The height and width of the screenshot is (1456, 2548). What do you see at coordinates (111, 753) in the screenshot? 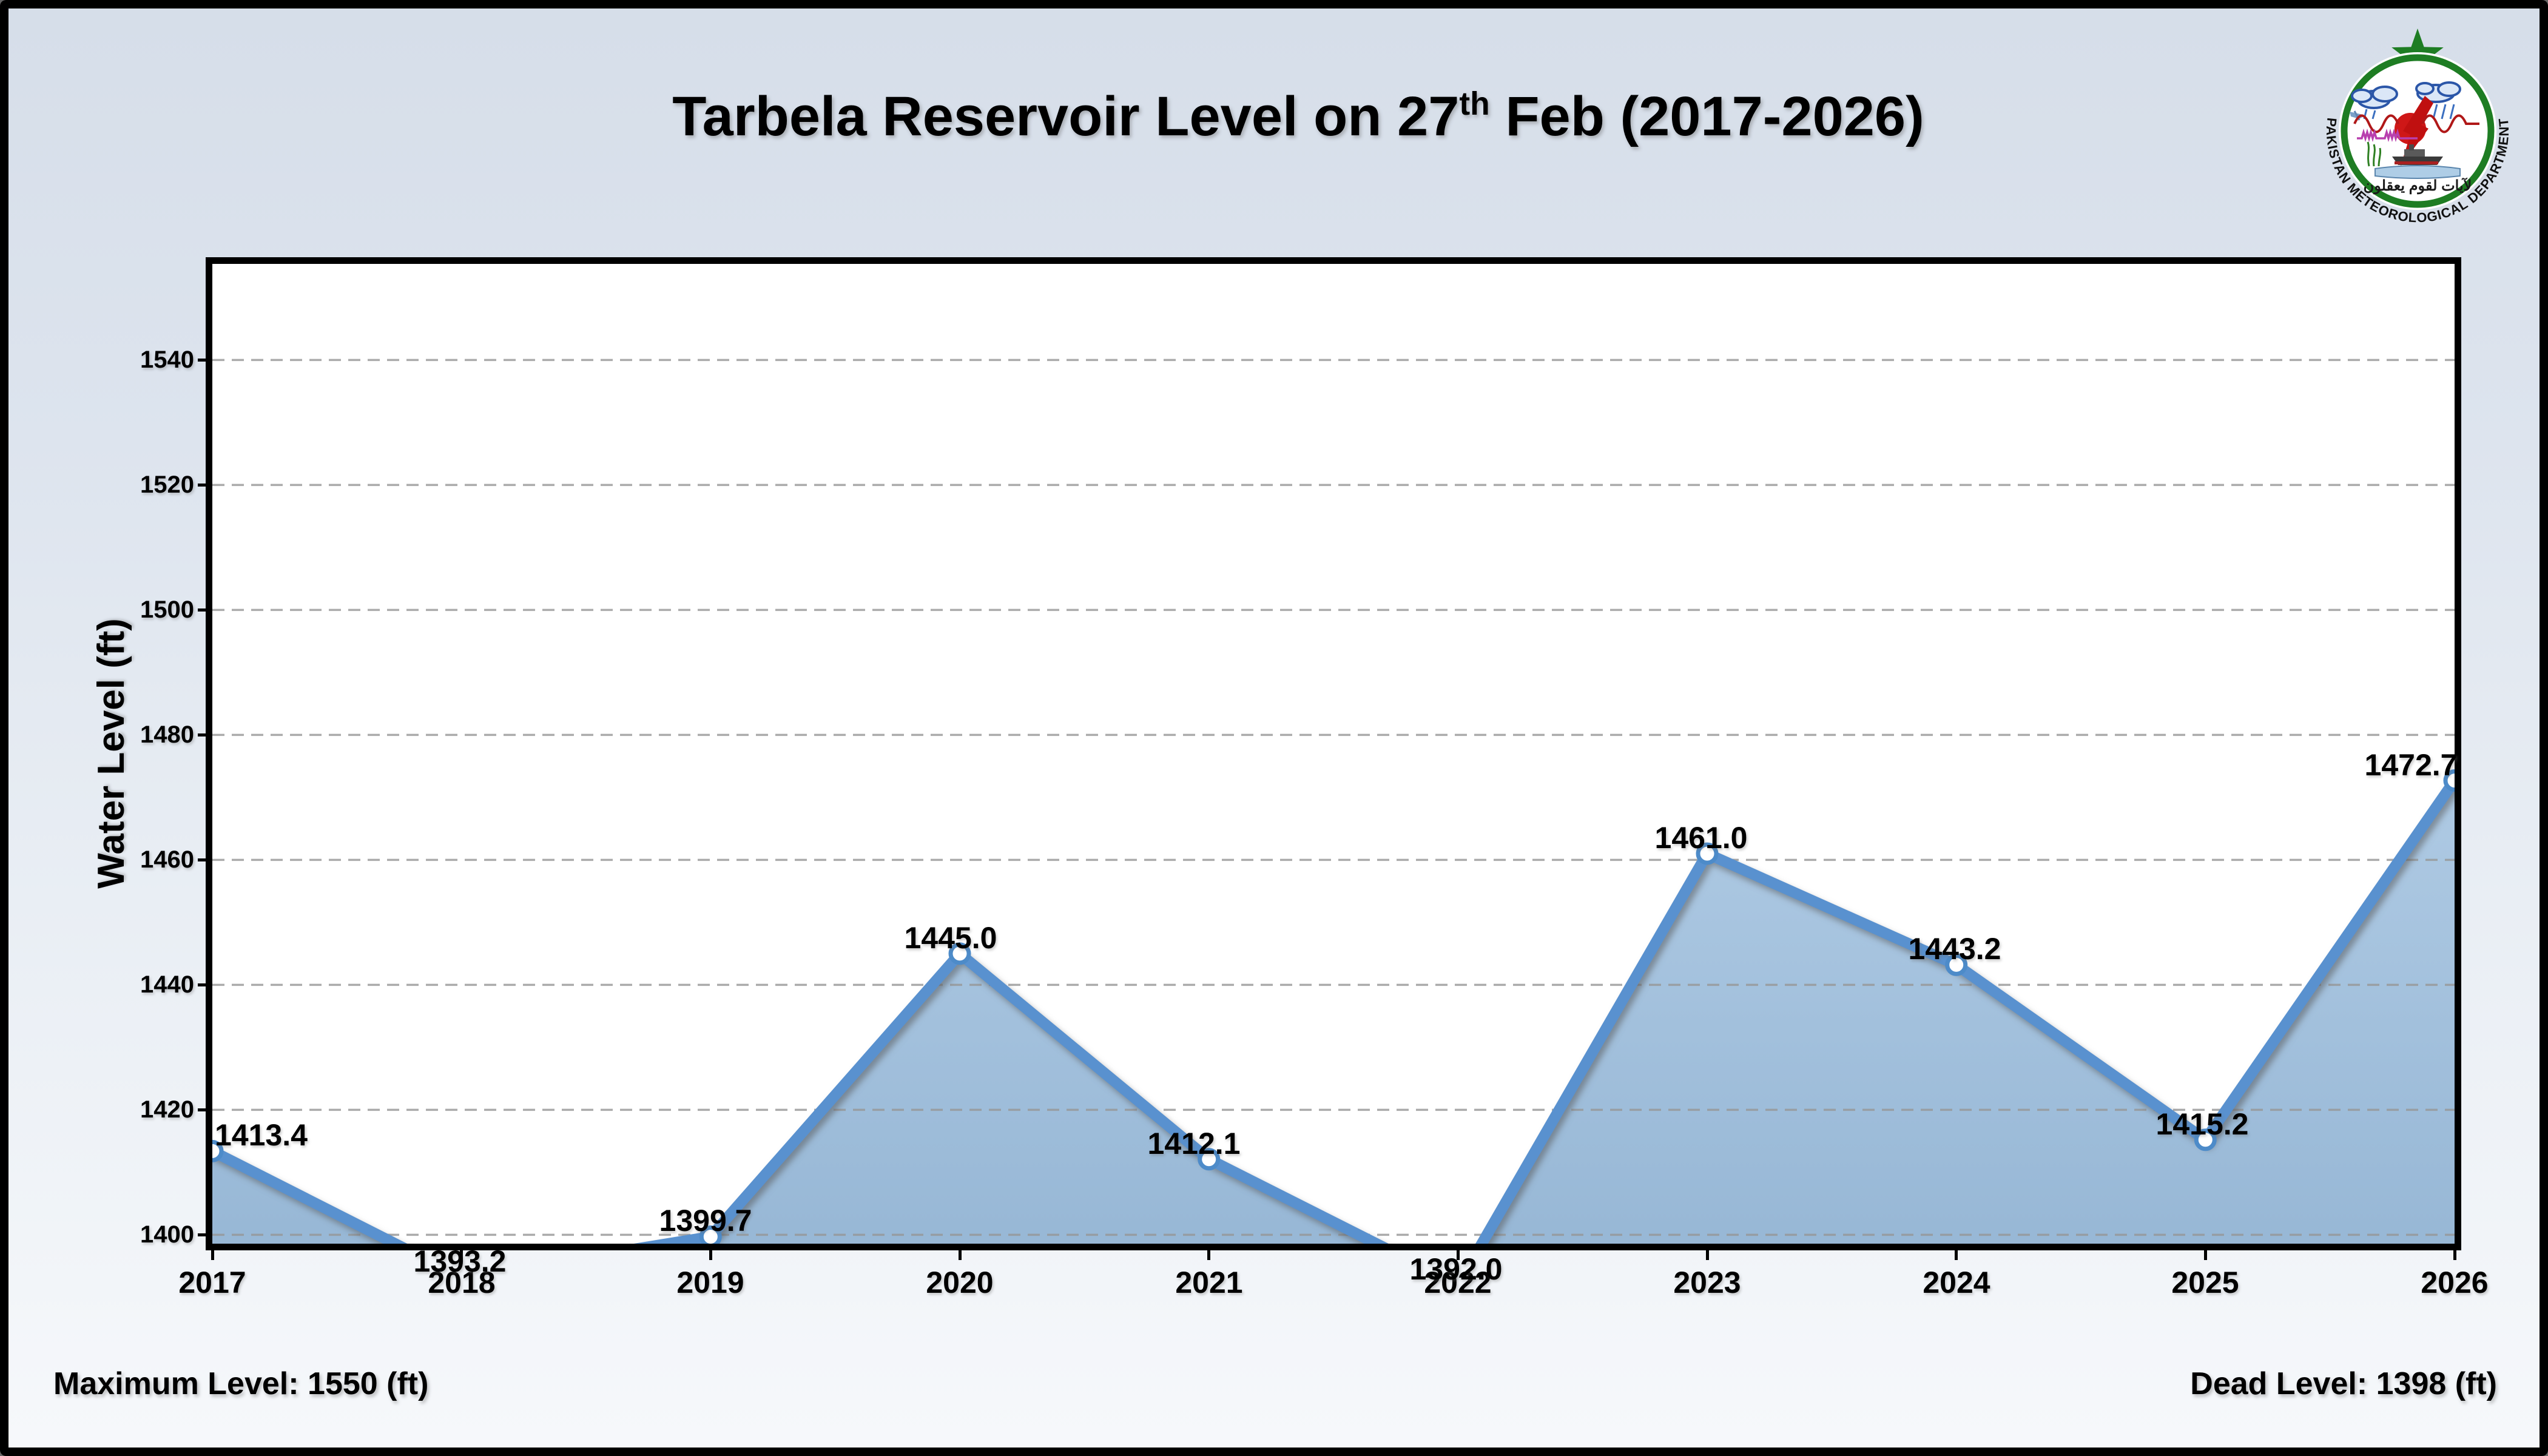
I see `y-axis-title: Water Level (ft)` at bounding box center [111, 753].